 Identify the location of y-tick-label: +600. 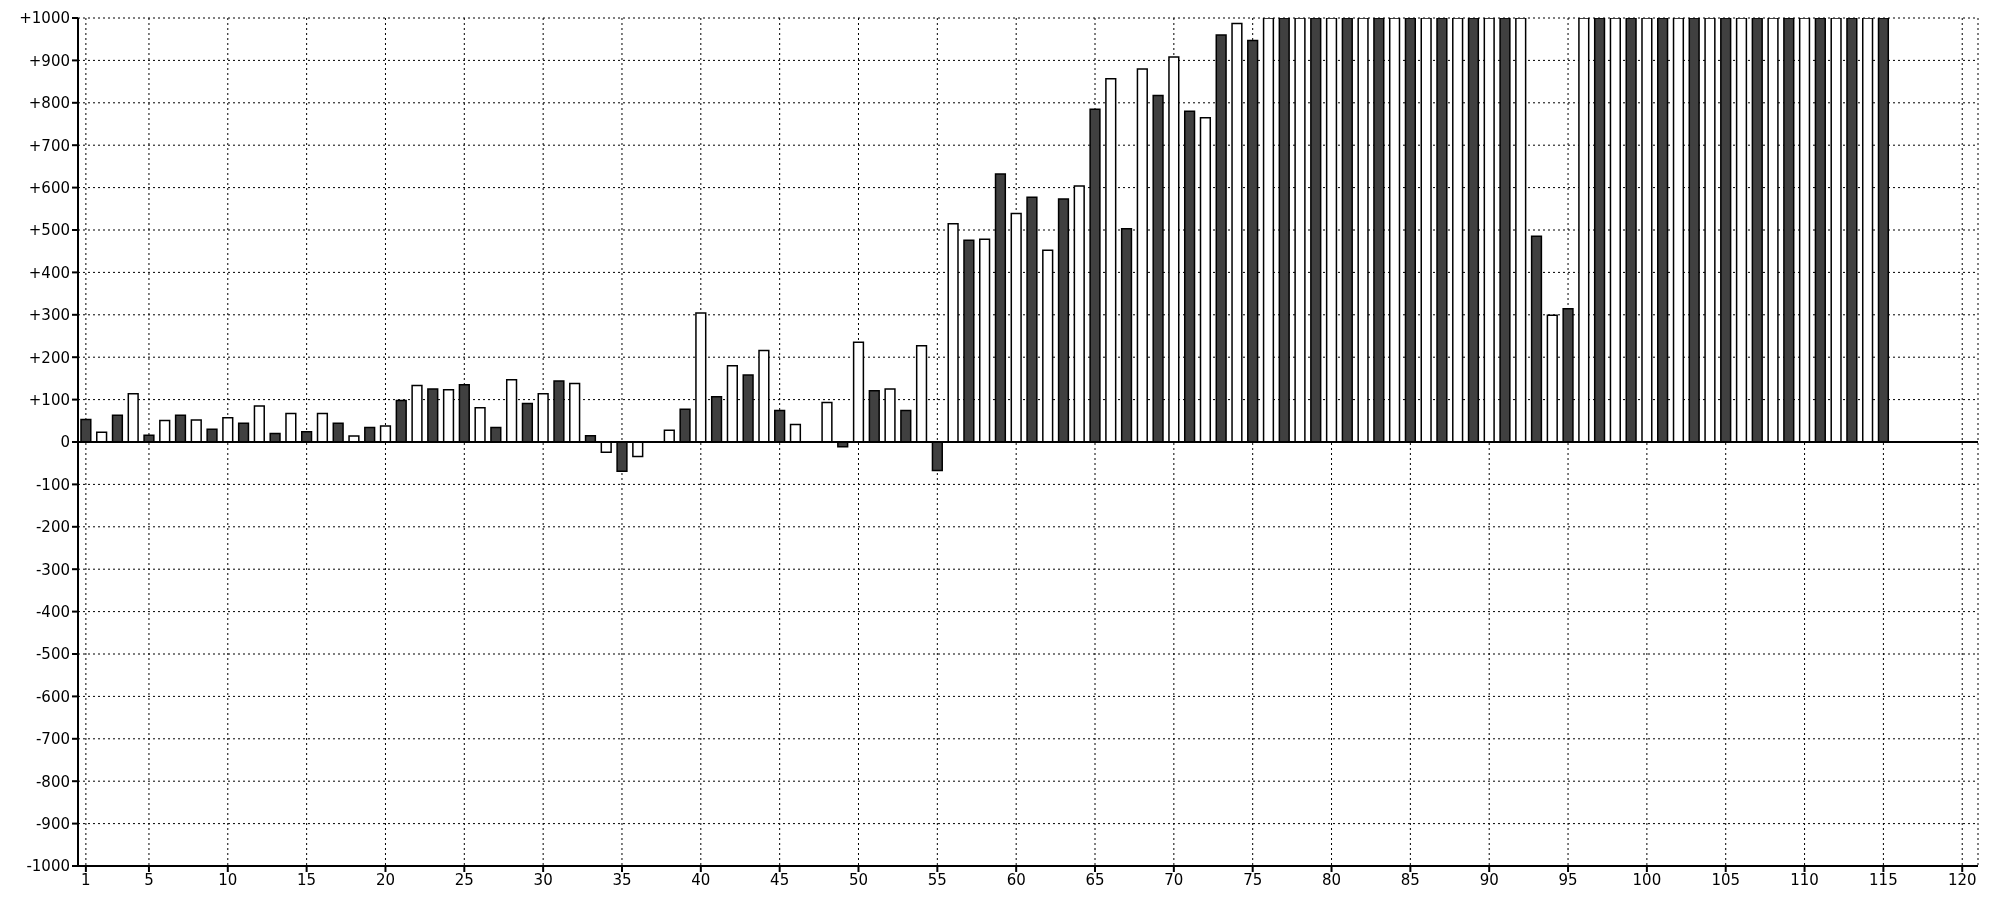
(49, 187).